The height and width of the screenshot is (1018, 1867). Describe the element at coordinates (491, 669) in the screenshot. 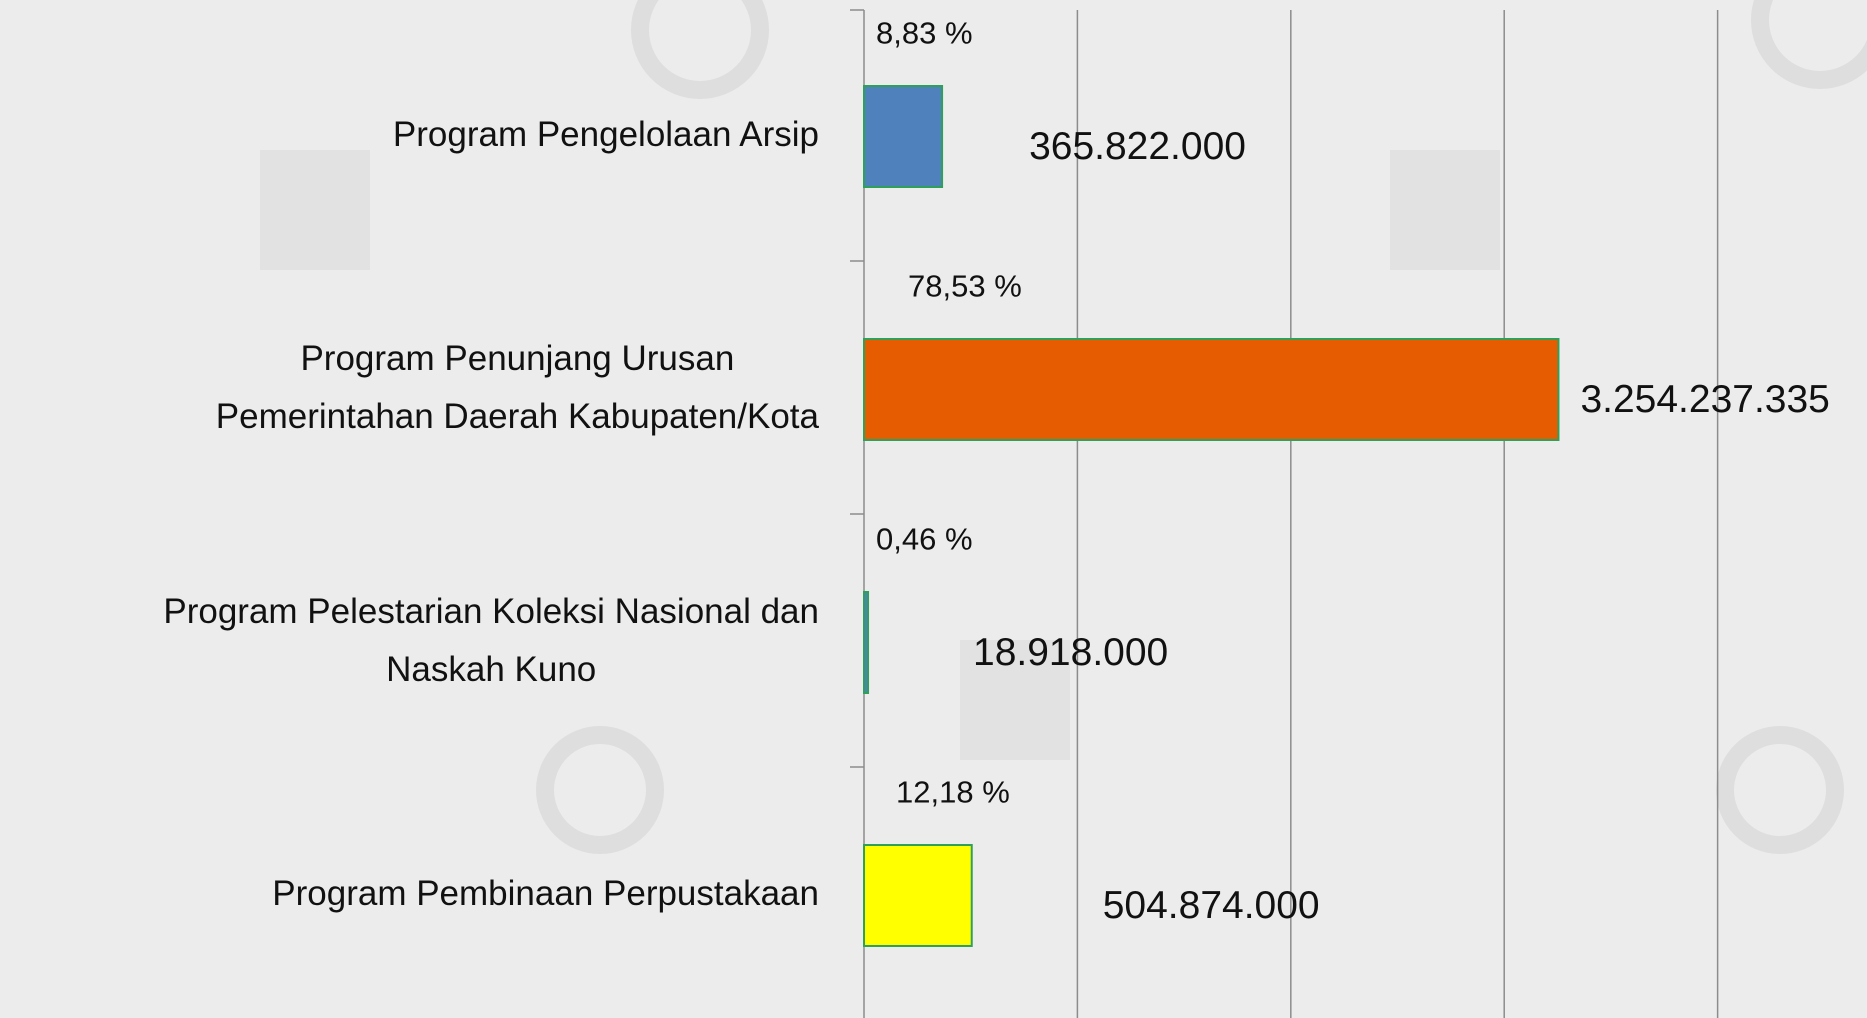

I see `category-label: Naskah Kuno` at that location.